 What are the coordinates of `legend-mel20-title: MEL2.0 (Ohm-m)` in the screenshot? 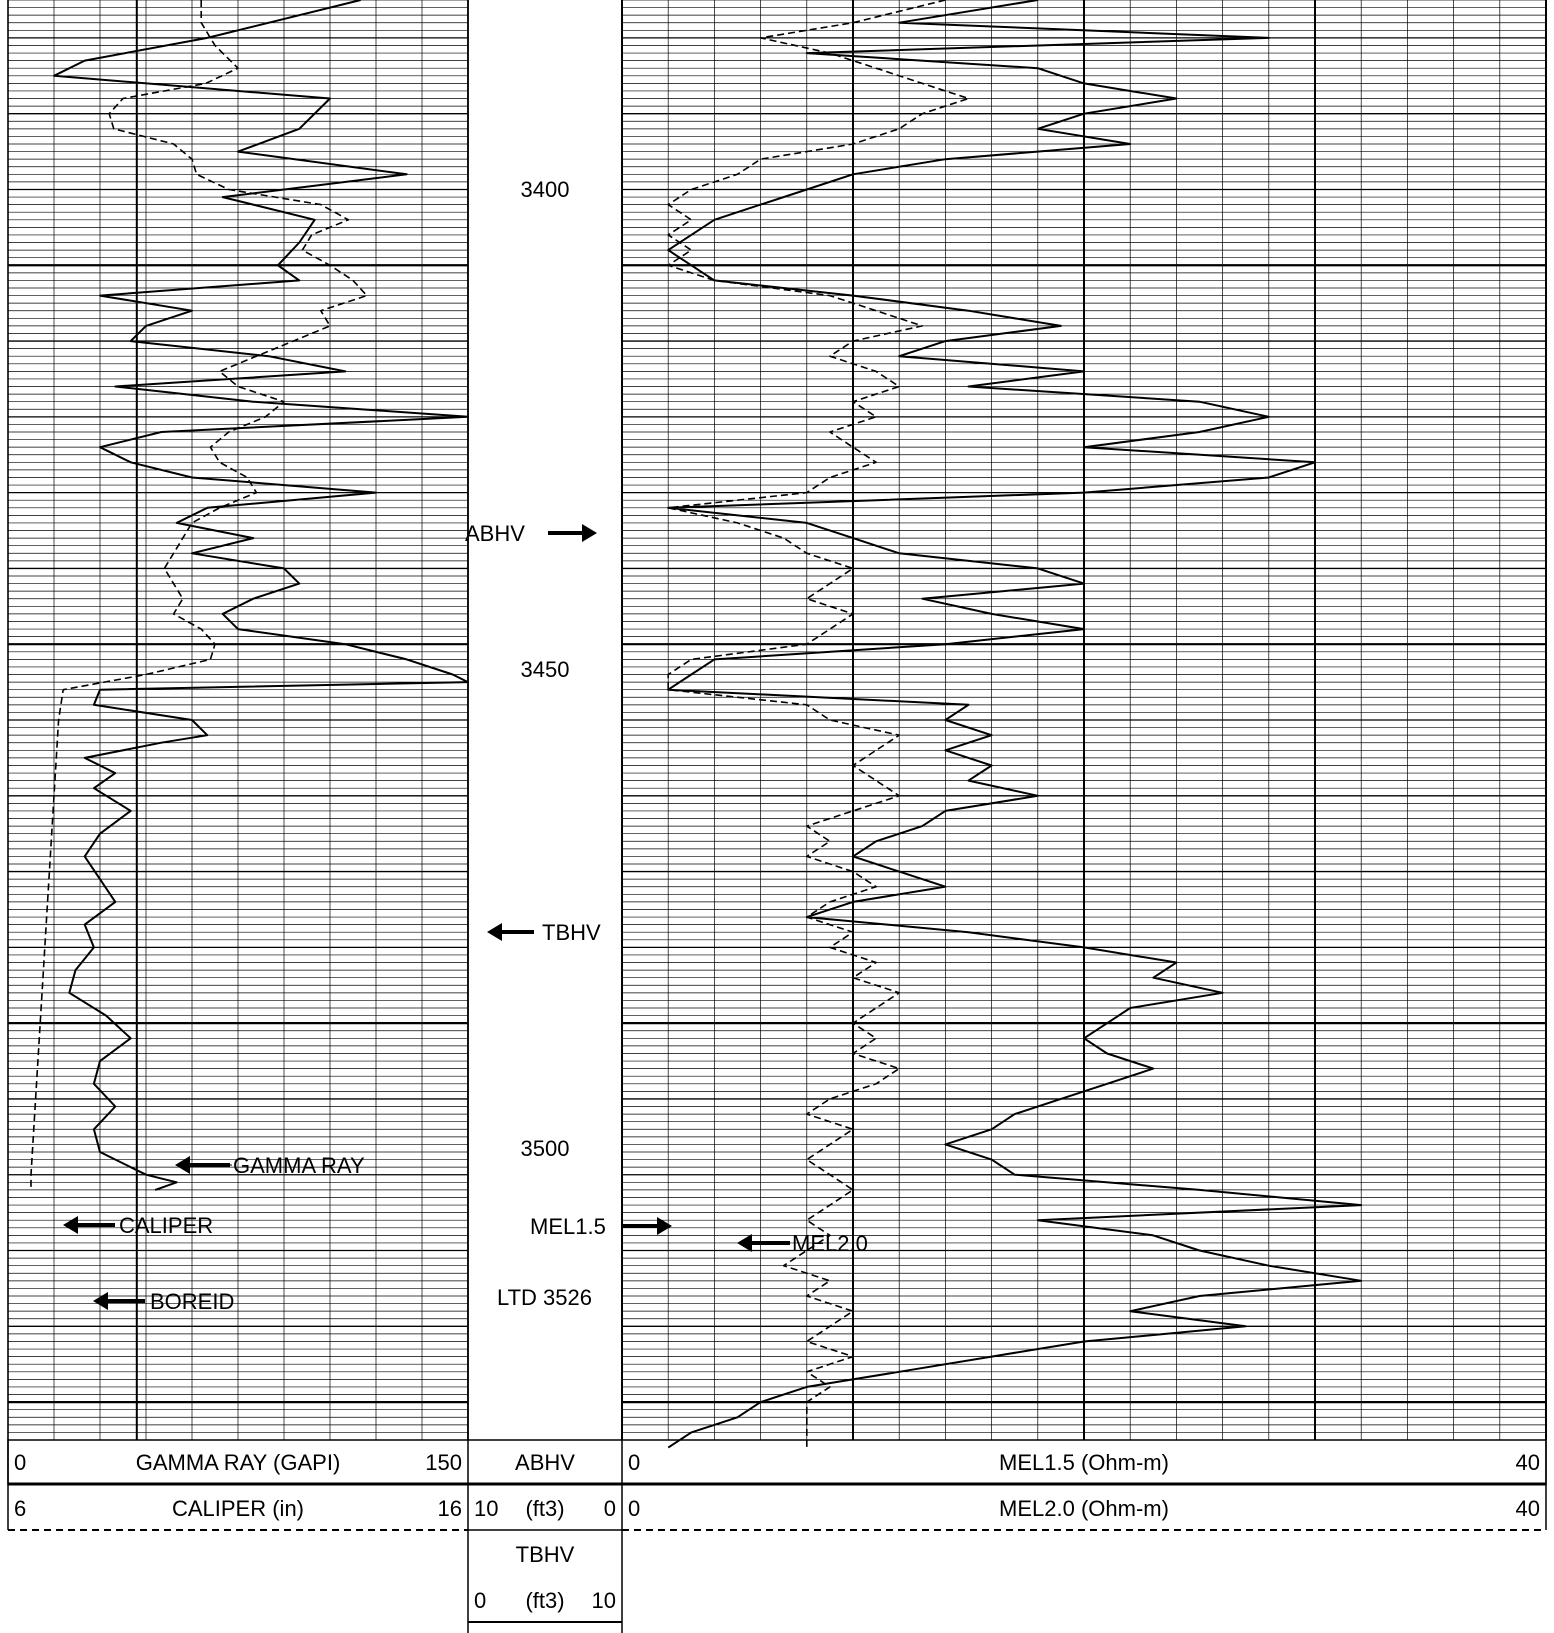 It's located at (1084, 1508).